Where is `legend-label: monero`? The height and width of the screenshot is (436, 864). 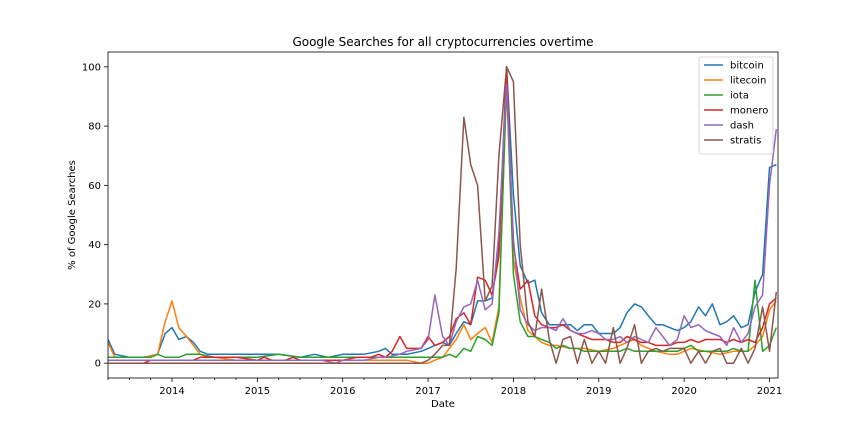
legend-label: monero is located at coordinates (749, 111).